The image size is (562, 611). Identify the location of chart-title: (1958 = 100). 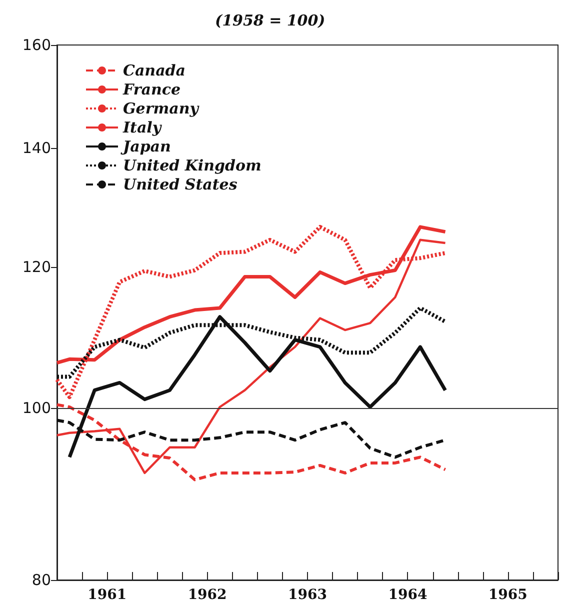
(270, 21).